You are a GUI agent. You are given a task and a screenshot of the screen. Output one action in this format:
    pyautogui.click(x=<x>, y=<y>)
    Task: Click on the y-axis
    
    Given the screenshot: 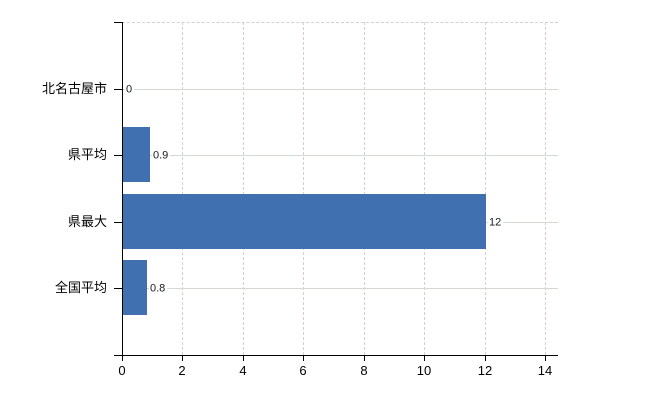 What is the action you would take?
    pyautogui.click(x=122, y=188)
    